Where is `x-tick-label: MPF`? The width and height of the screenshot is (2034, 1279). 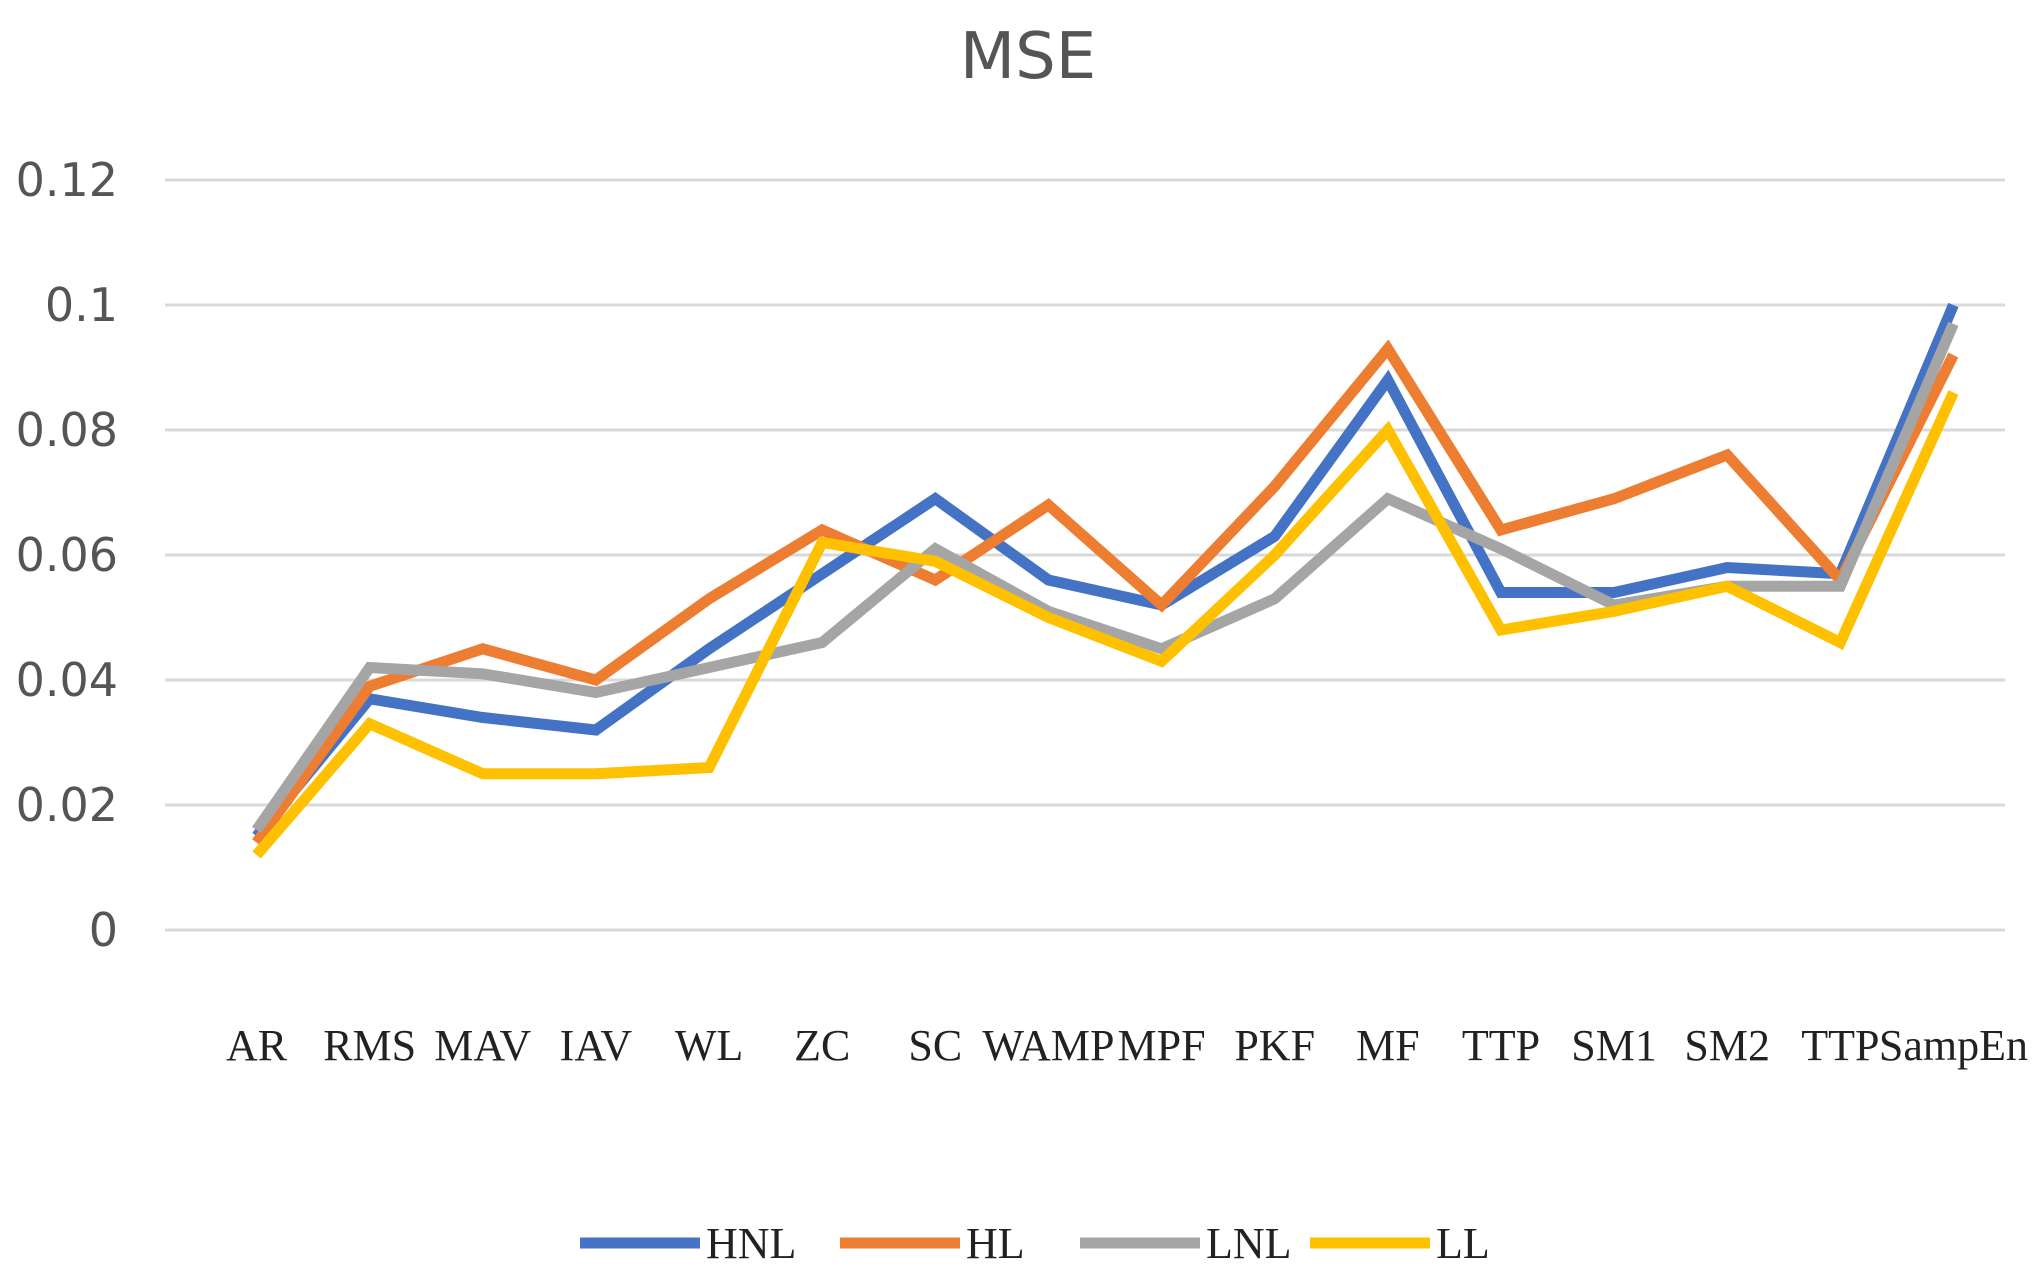 x-tick-label: MPF is located at coordinates (1162, 1045).